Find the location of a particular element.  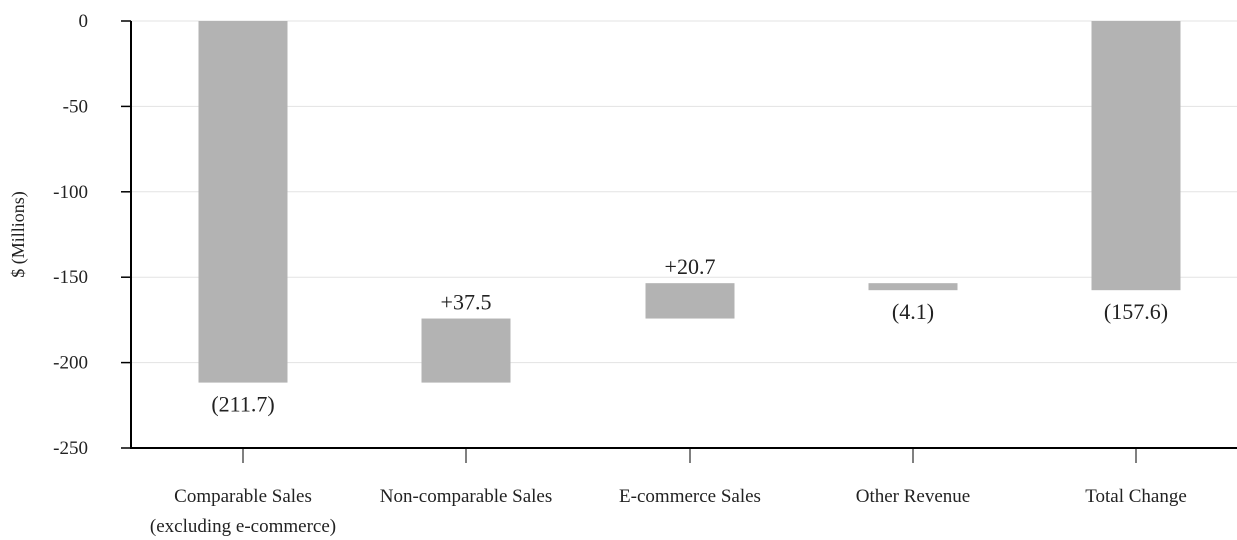

data-label-3: (4.1) is located at coordinates (913, 311).